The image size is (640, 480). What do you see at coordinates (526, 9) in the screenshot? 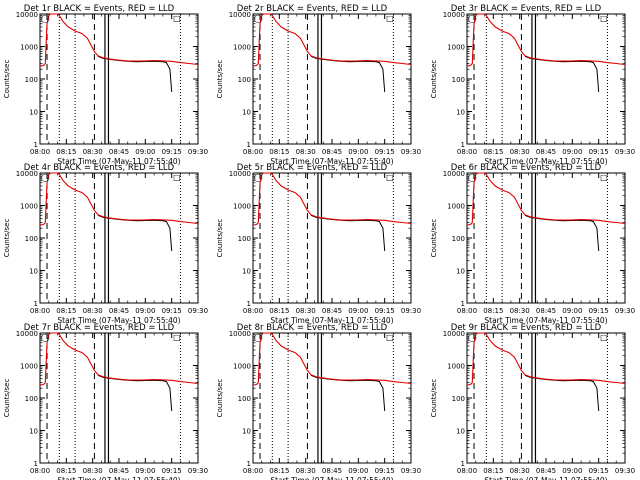
I see `panel-title: Det 3r BLACK = Events, RED = LLD` at bounding box center [526, 9].